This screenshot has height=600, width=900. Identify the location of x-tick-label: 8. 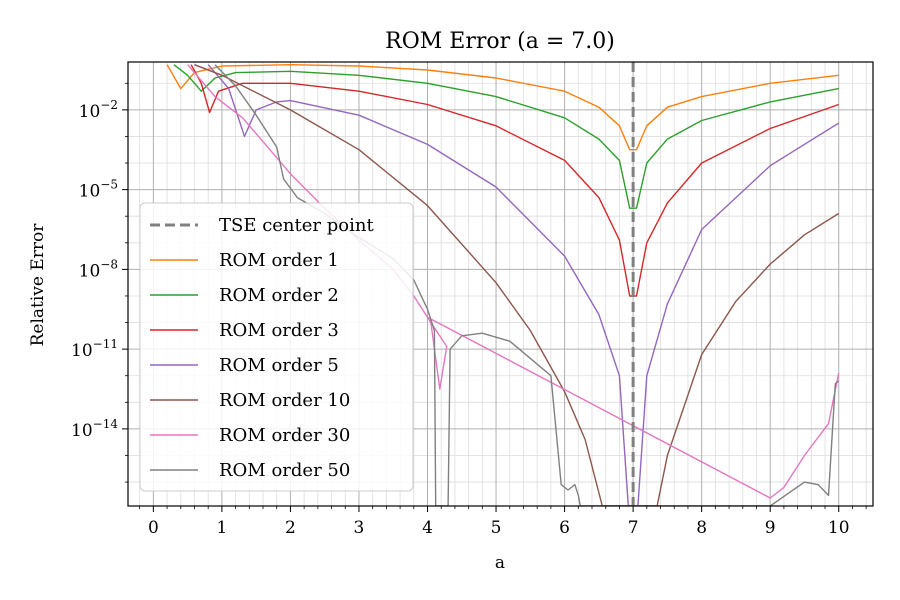
(701, 528).